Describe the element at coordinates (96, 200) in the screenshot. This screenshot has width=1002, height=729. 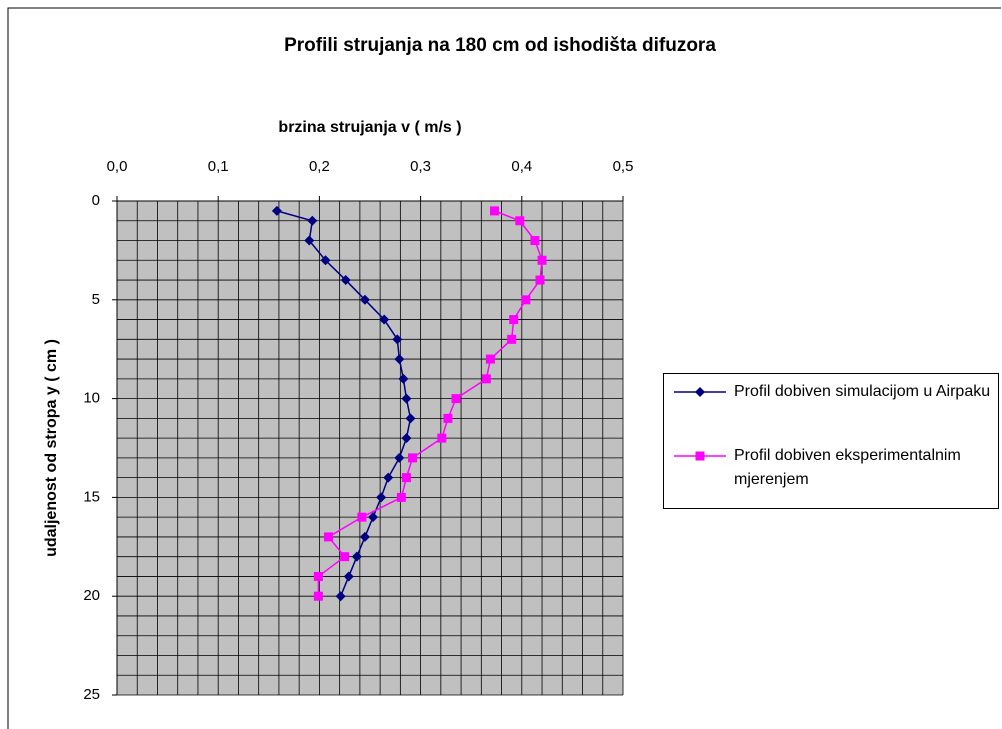
I see `y-tick-label: 0` at that location.